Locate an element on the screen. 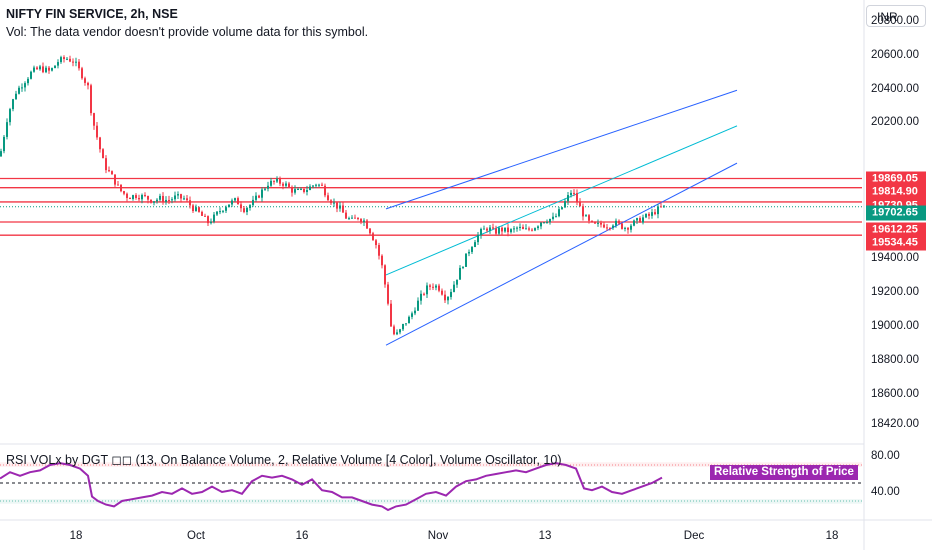 The image size is (932, 550). channel-lower-line is located at coordinates (561, 254).